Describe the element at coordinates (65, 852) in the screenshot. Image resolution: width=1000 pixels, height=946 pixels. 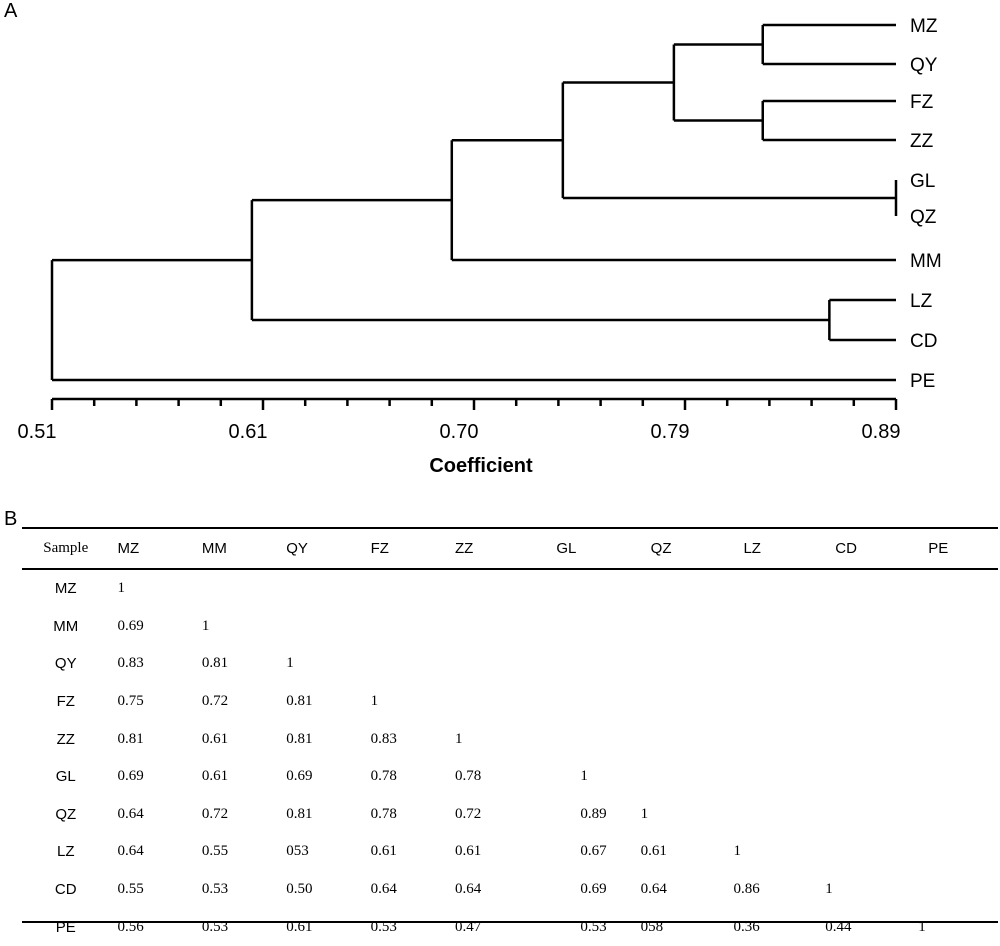
I see `row-label: LZ` at that location.